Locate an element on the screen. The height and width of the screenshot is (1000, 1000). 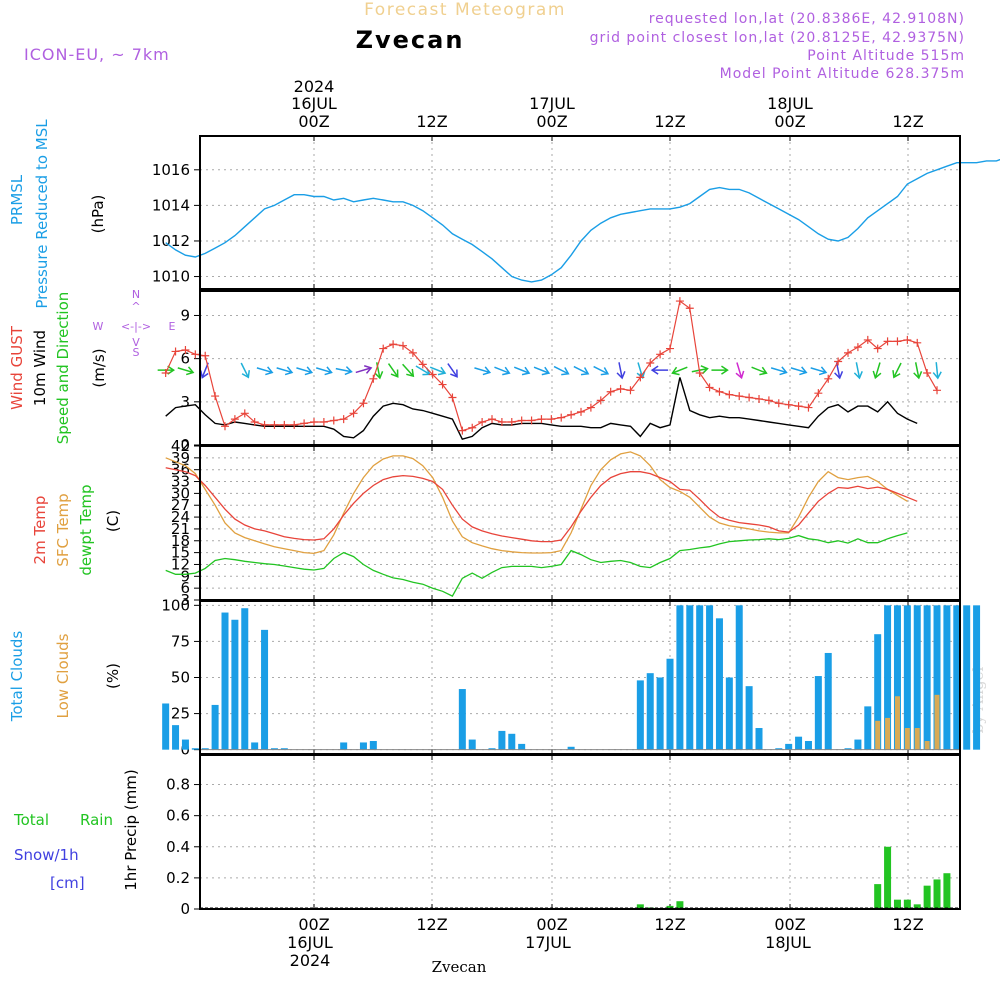
compass-v-bot: V is located at coordinates (136, 342).